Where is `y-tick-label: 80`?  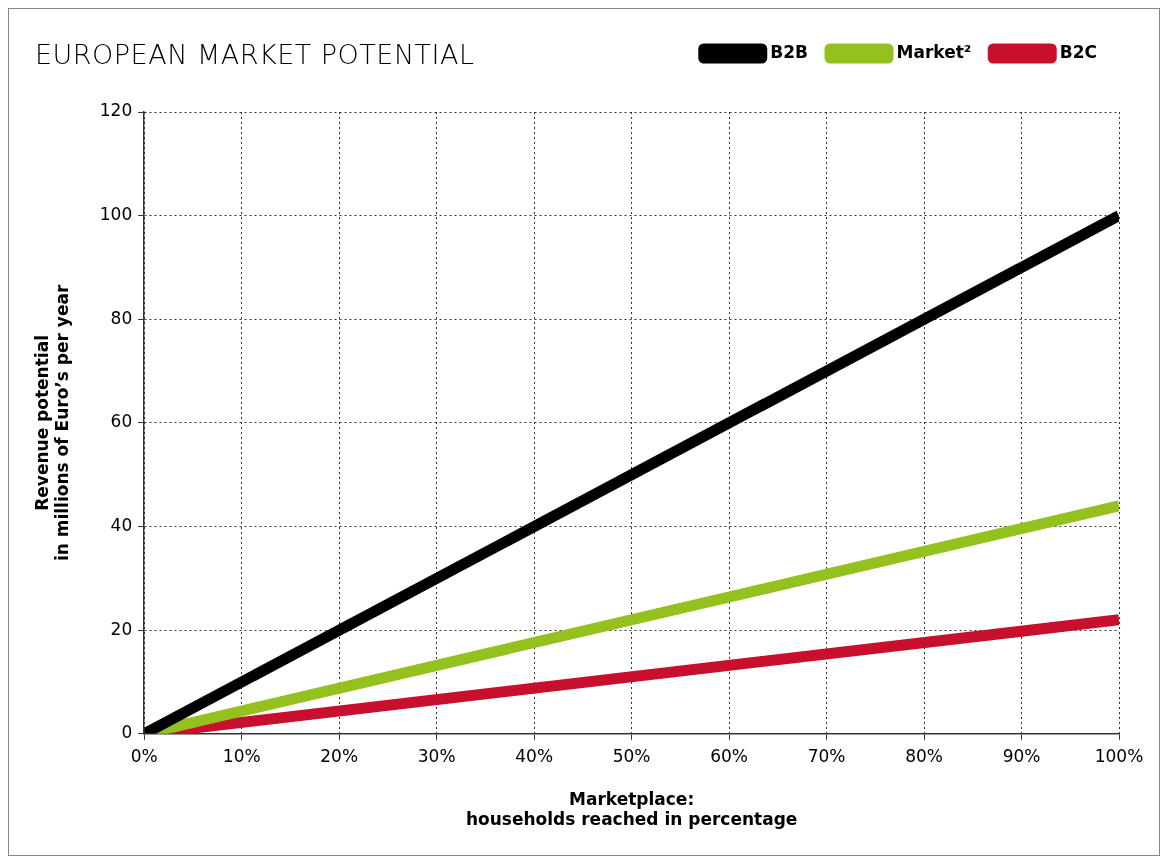 y-tick-label: 80 is located at coordinates (121, 317).